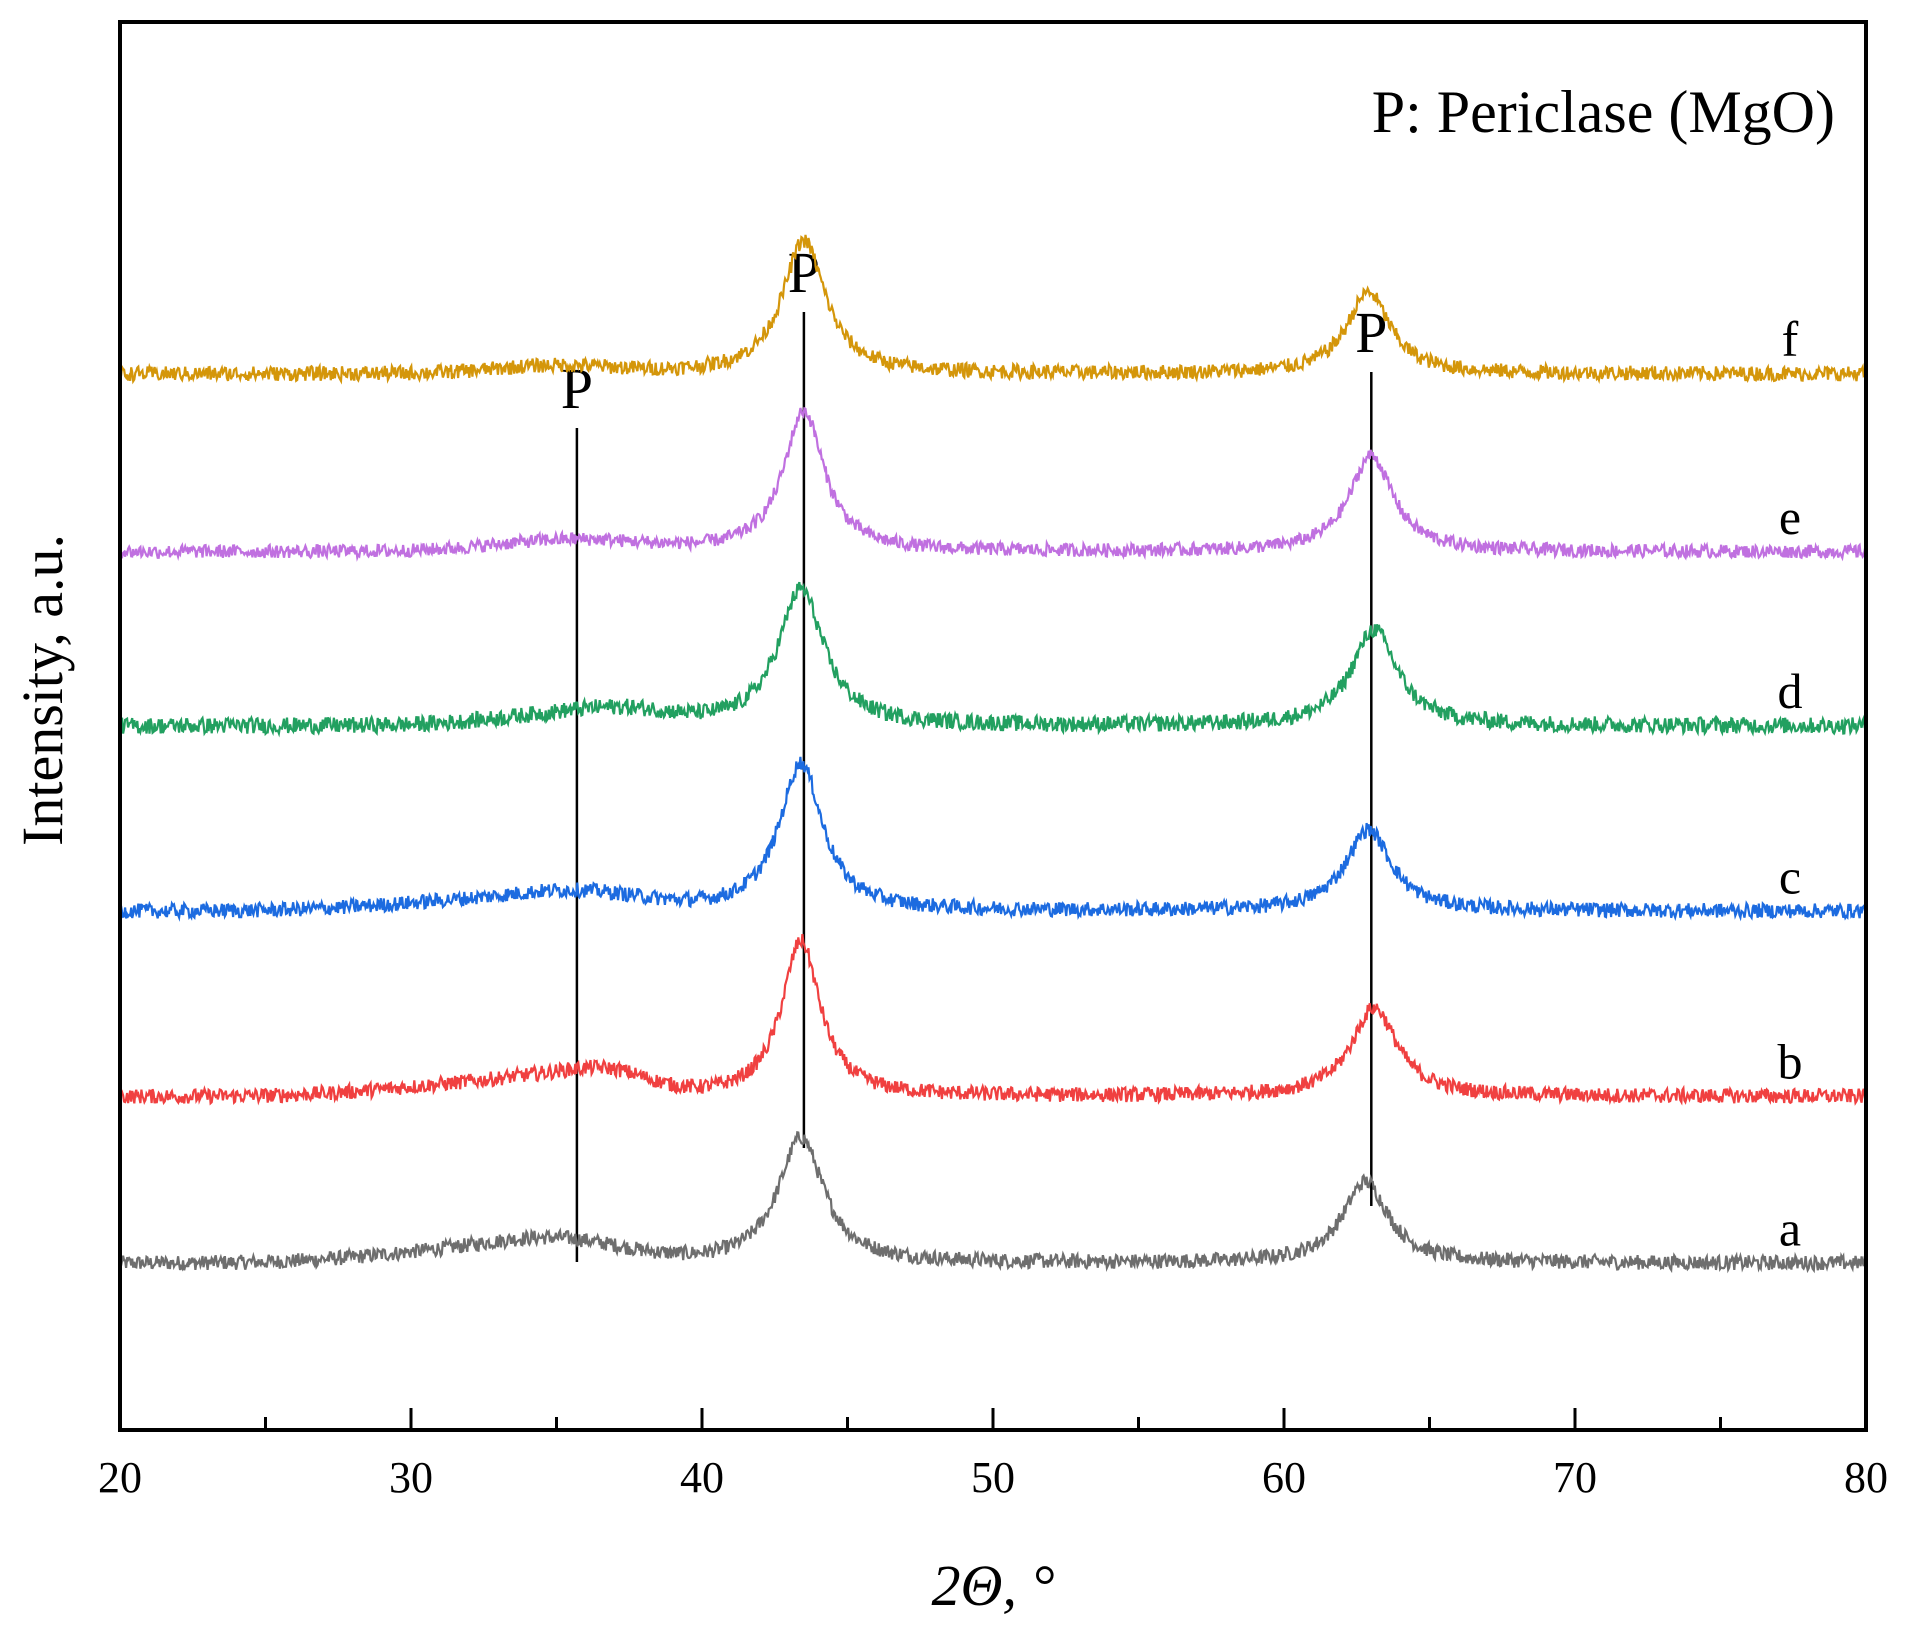 Image resolution: width=1906 pixels, height=1648 pixels. I want to click on x-tick-label: 30, so click(411, 1477).